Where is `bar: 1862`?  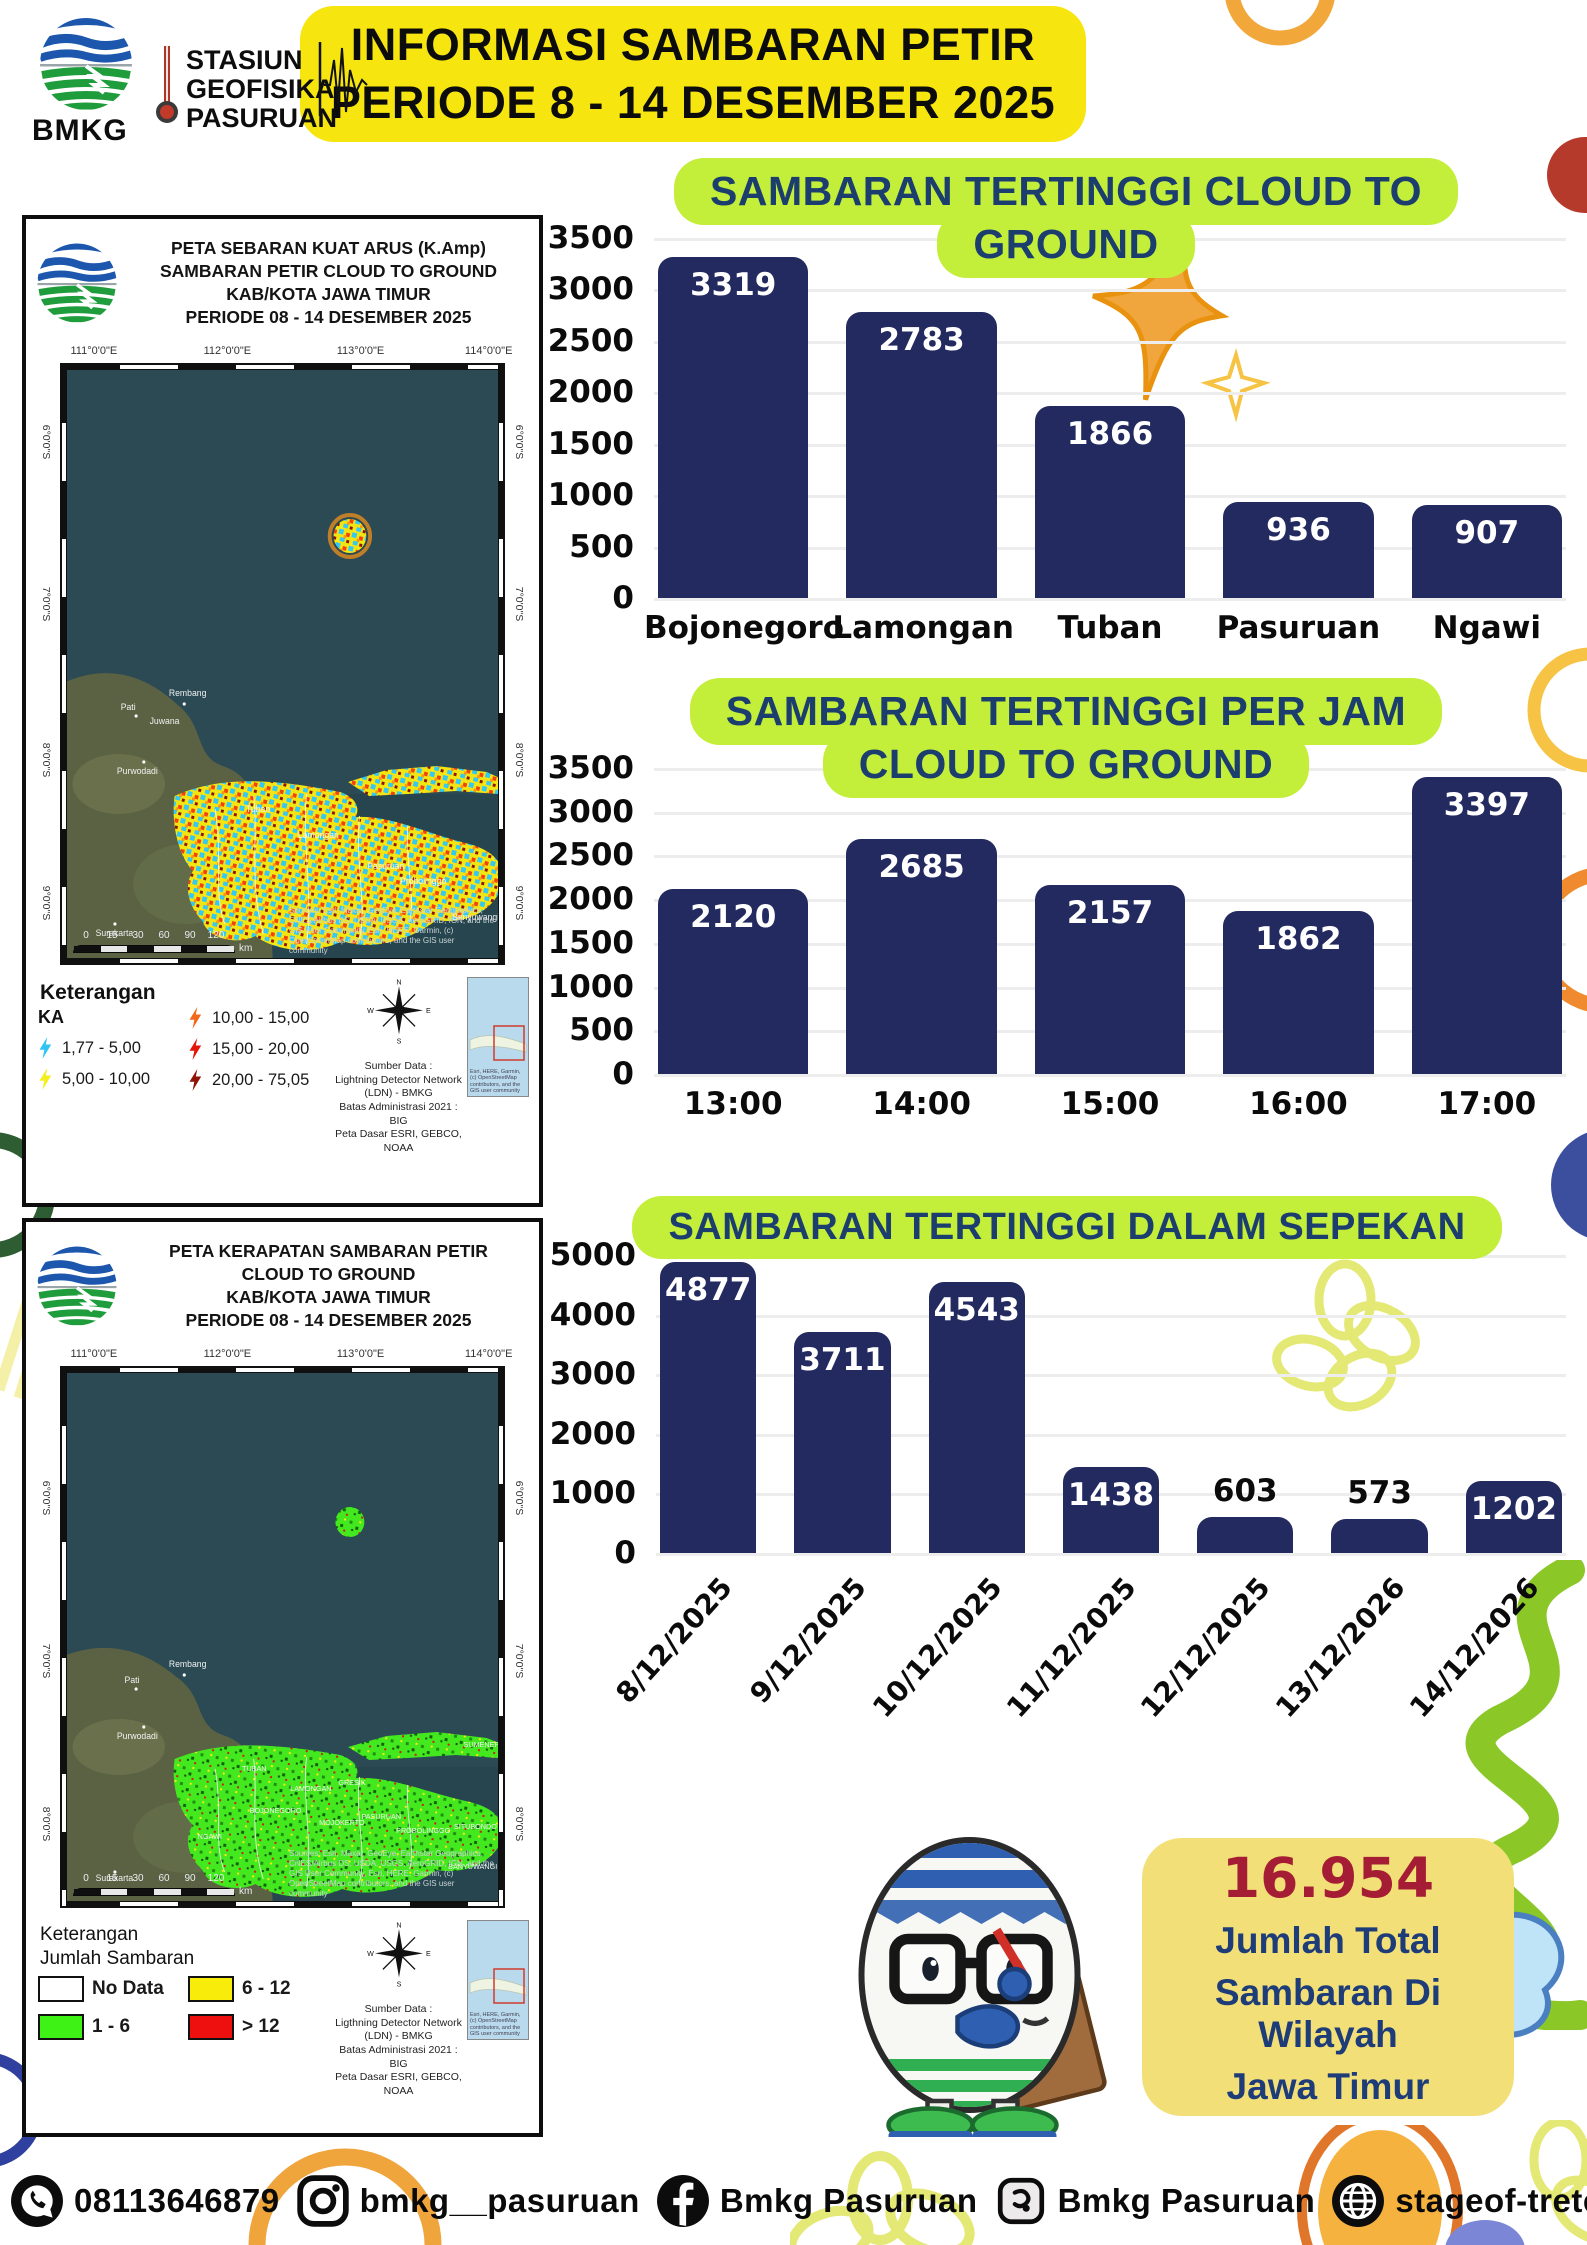 bar: 1862 is located at coordinates (1298, 992).